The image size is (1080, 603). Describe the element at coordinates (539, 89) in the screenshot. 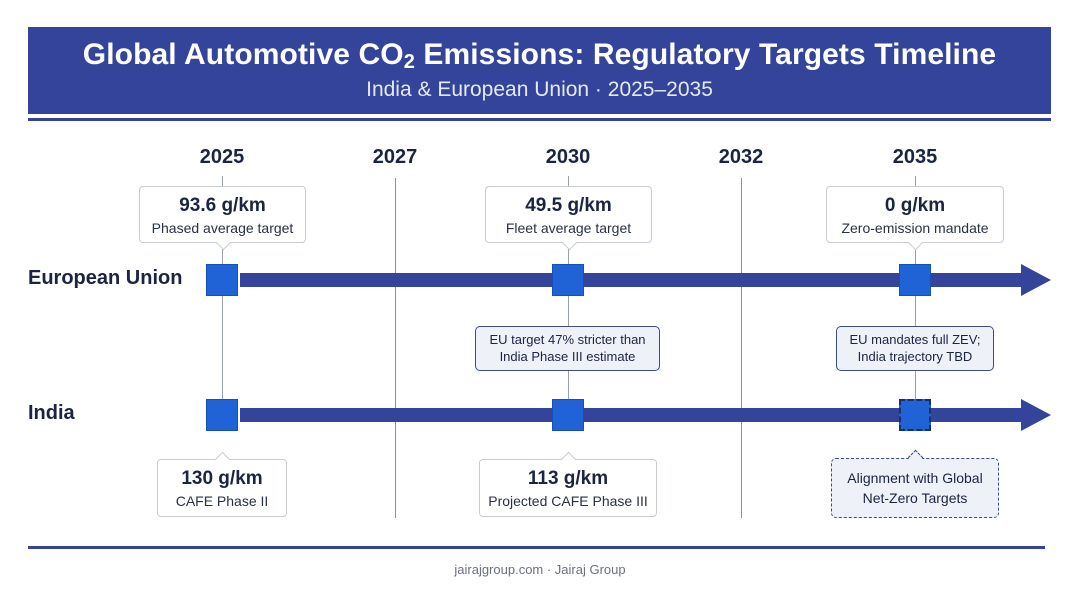

I see `page-subtitle: India & European Union · 2025–2035` at that location.